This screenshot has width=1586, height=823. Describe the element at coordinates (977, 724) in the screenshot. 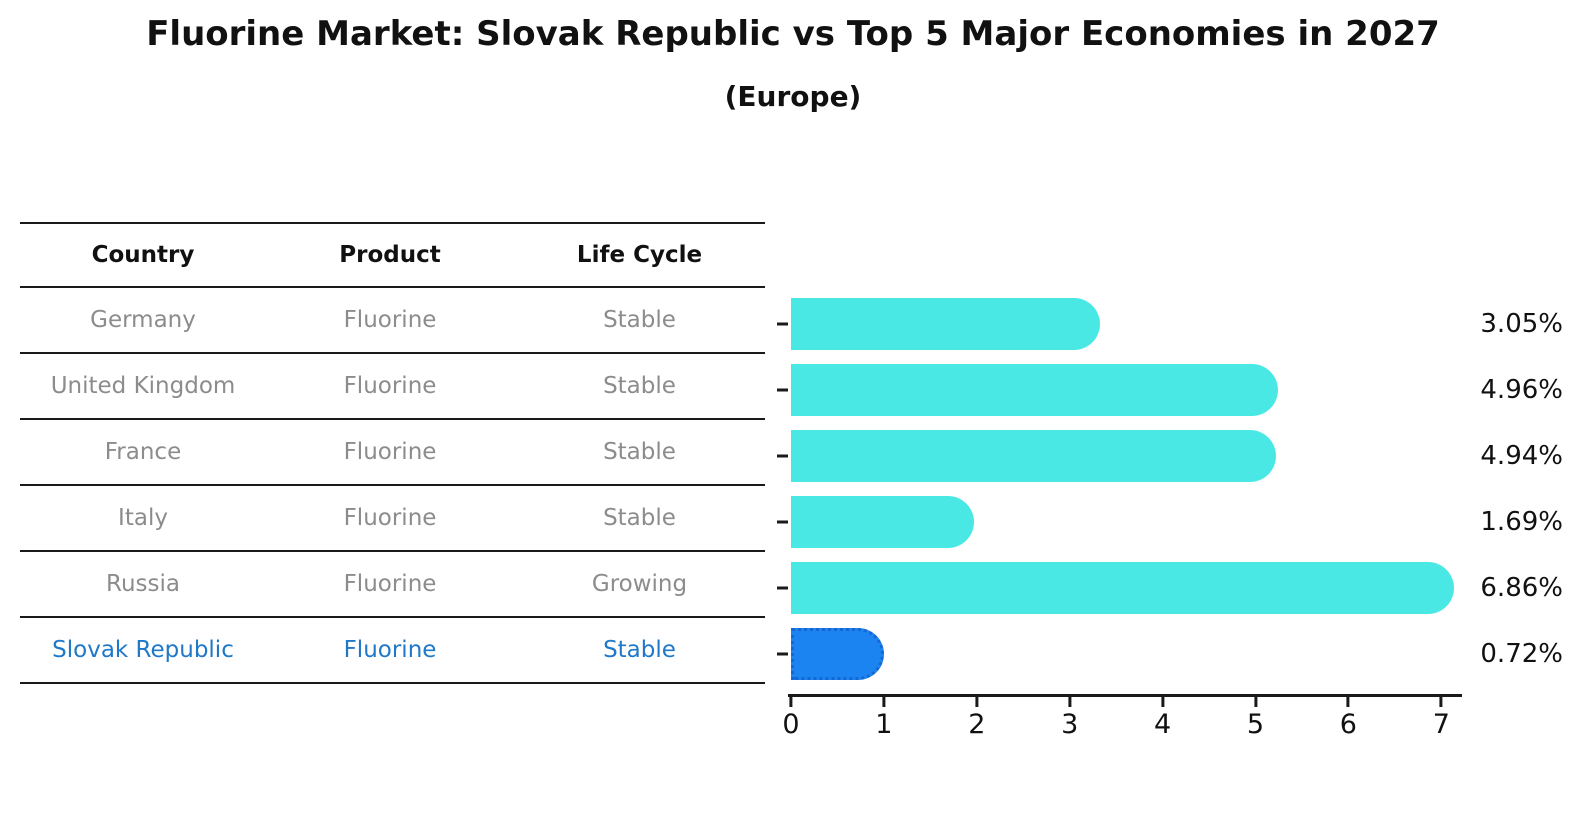

I see `x-axis-tick-label: 2` at that location.